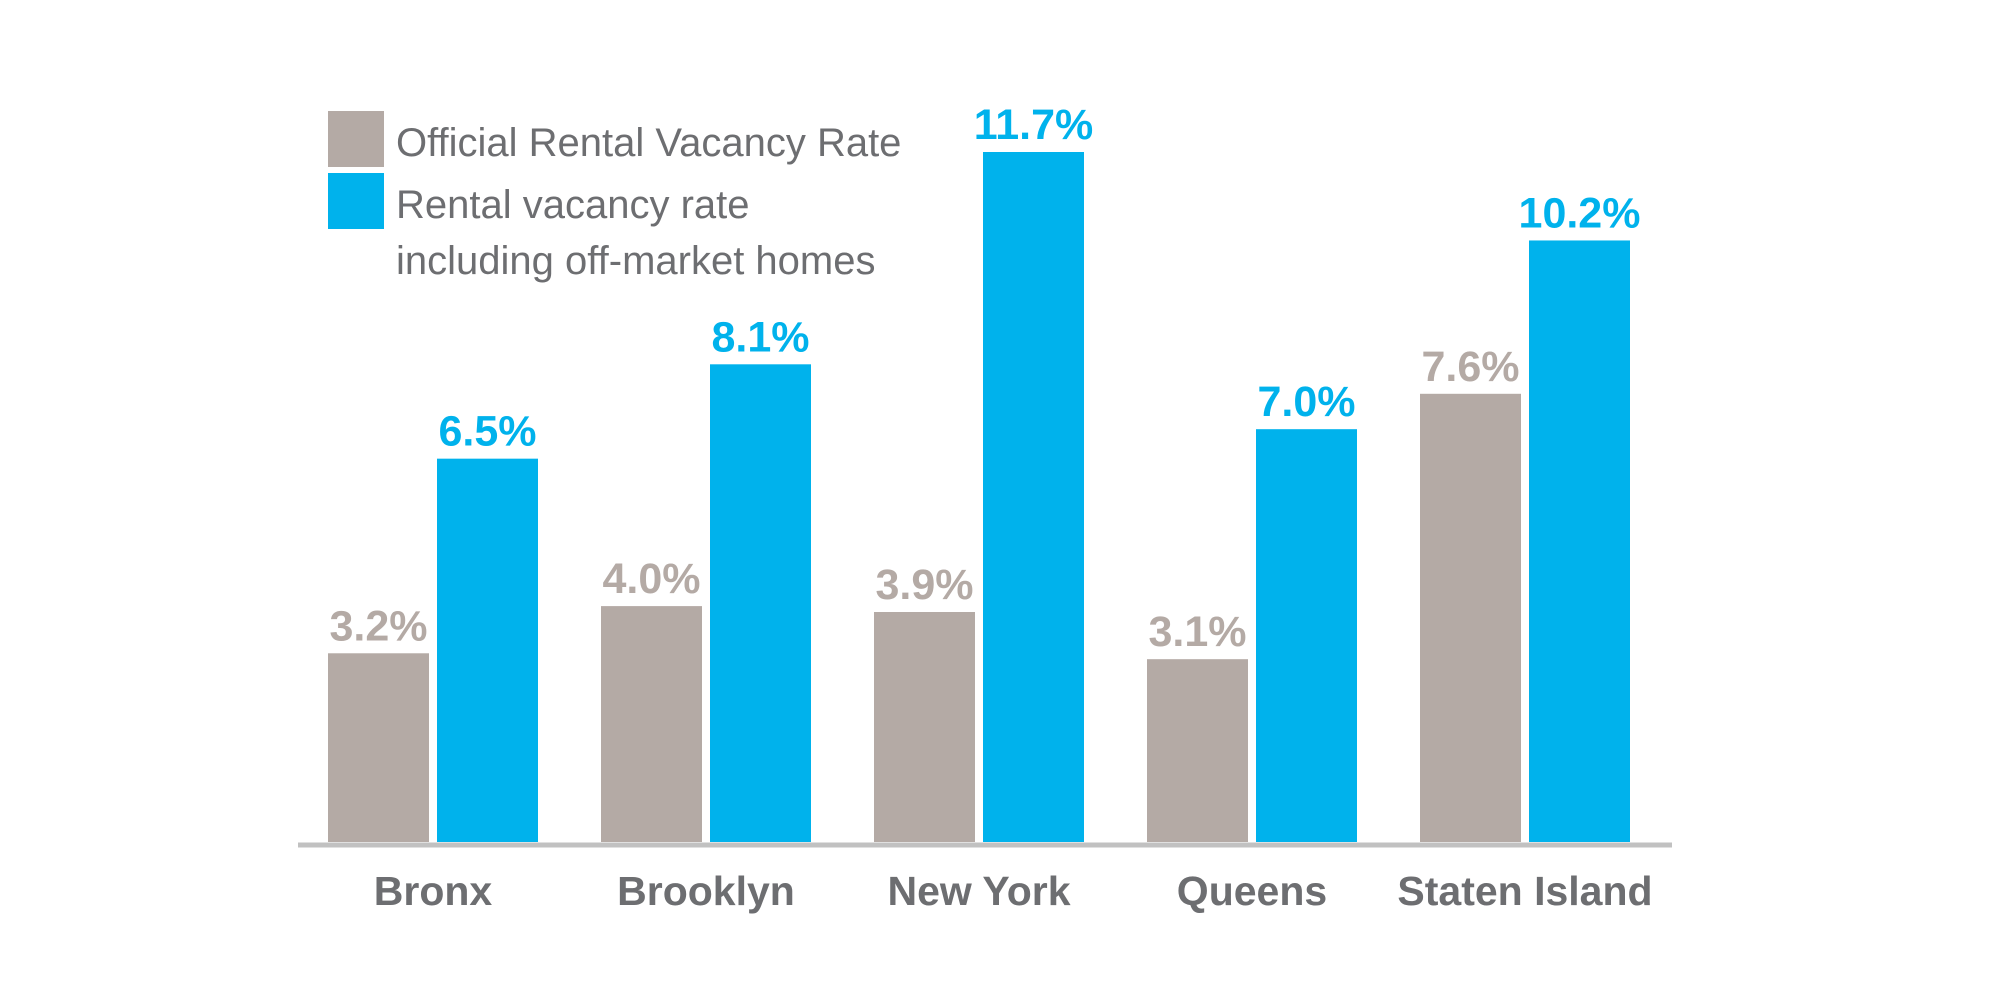 Image resolution: width=2000 pixels, height=1000 pixels. I want to click on category-label-new-york: New York, so click(978, 891).